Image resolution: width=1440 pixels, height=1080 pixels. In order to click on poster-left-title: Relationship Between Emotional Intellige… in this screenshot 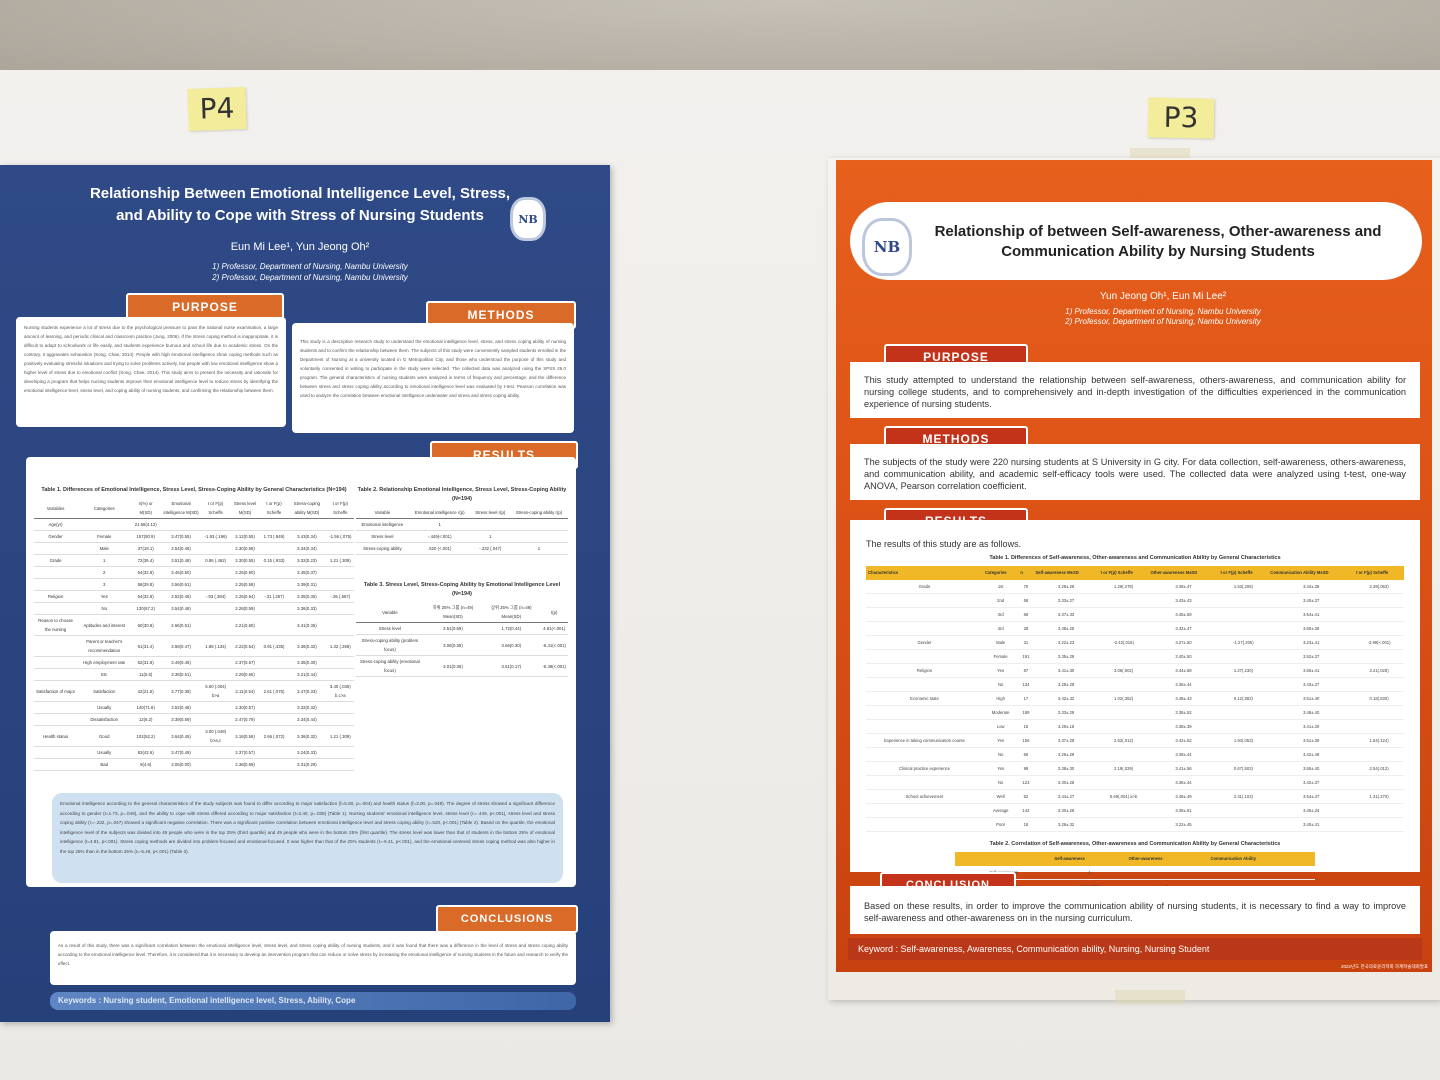, I will do `click(300, 204)`.